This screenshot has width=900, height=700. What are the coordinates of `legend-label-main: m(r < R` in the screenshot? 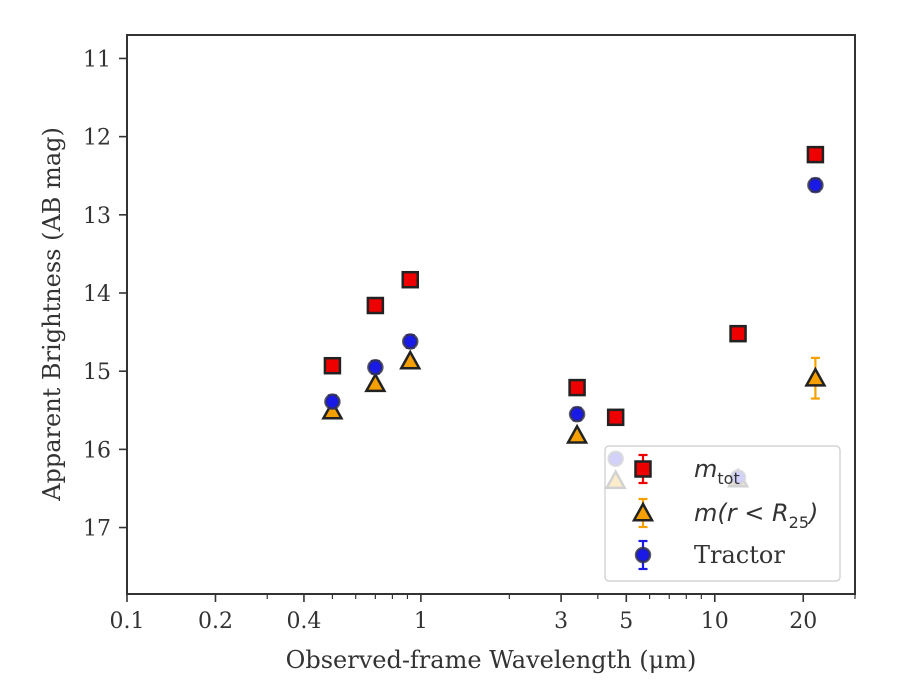 It's located at (741, 513).